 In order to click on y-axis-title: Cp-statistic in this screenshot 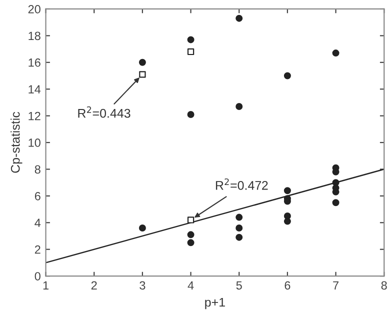, I will do `click(16, 142)`.